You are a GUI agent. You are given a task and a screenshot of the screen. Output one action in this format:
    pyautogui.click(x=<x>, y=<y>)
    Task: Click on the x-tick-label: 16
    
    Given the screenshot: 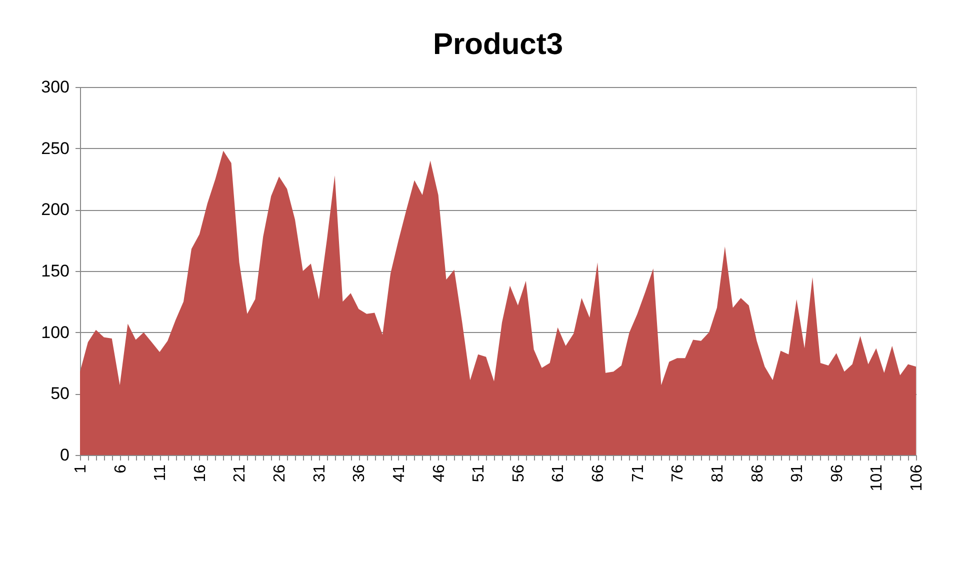 What is the action you would take?
    pyautogui.click(x=200, y=473)
    